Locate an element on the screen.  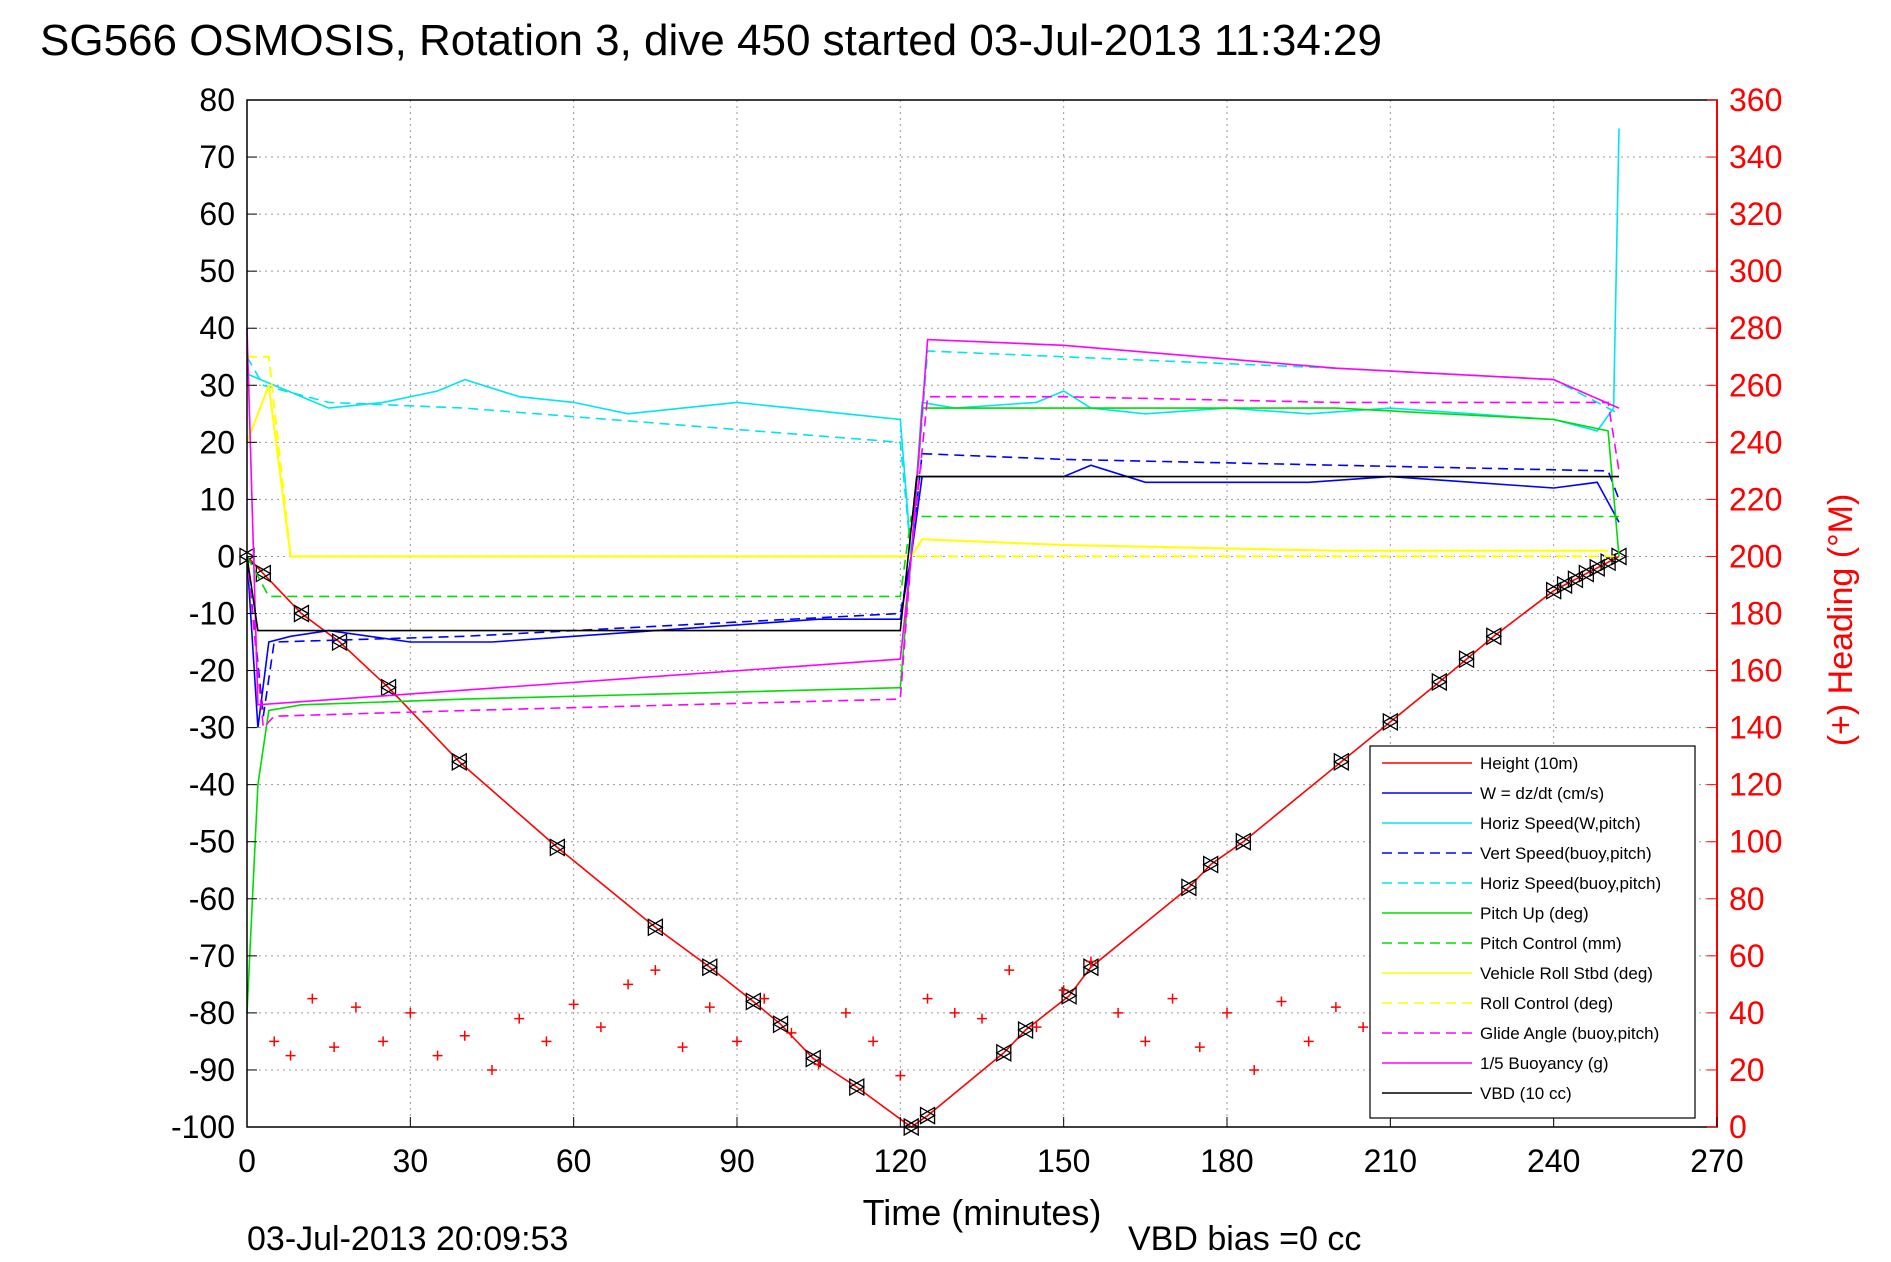
legend-label: Pitch Up (deg) is located at coordinates (1534, 913).